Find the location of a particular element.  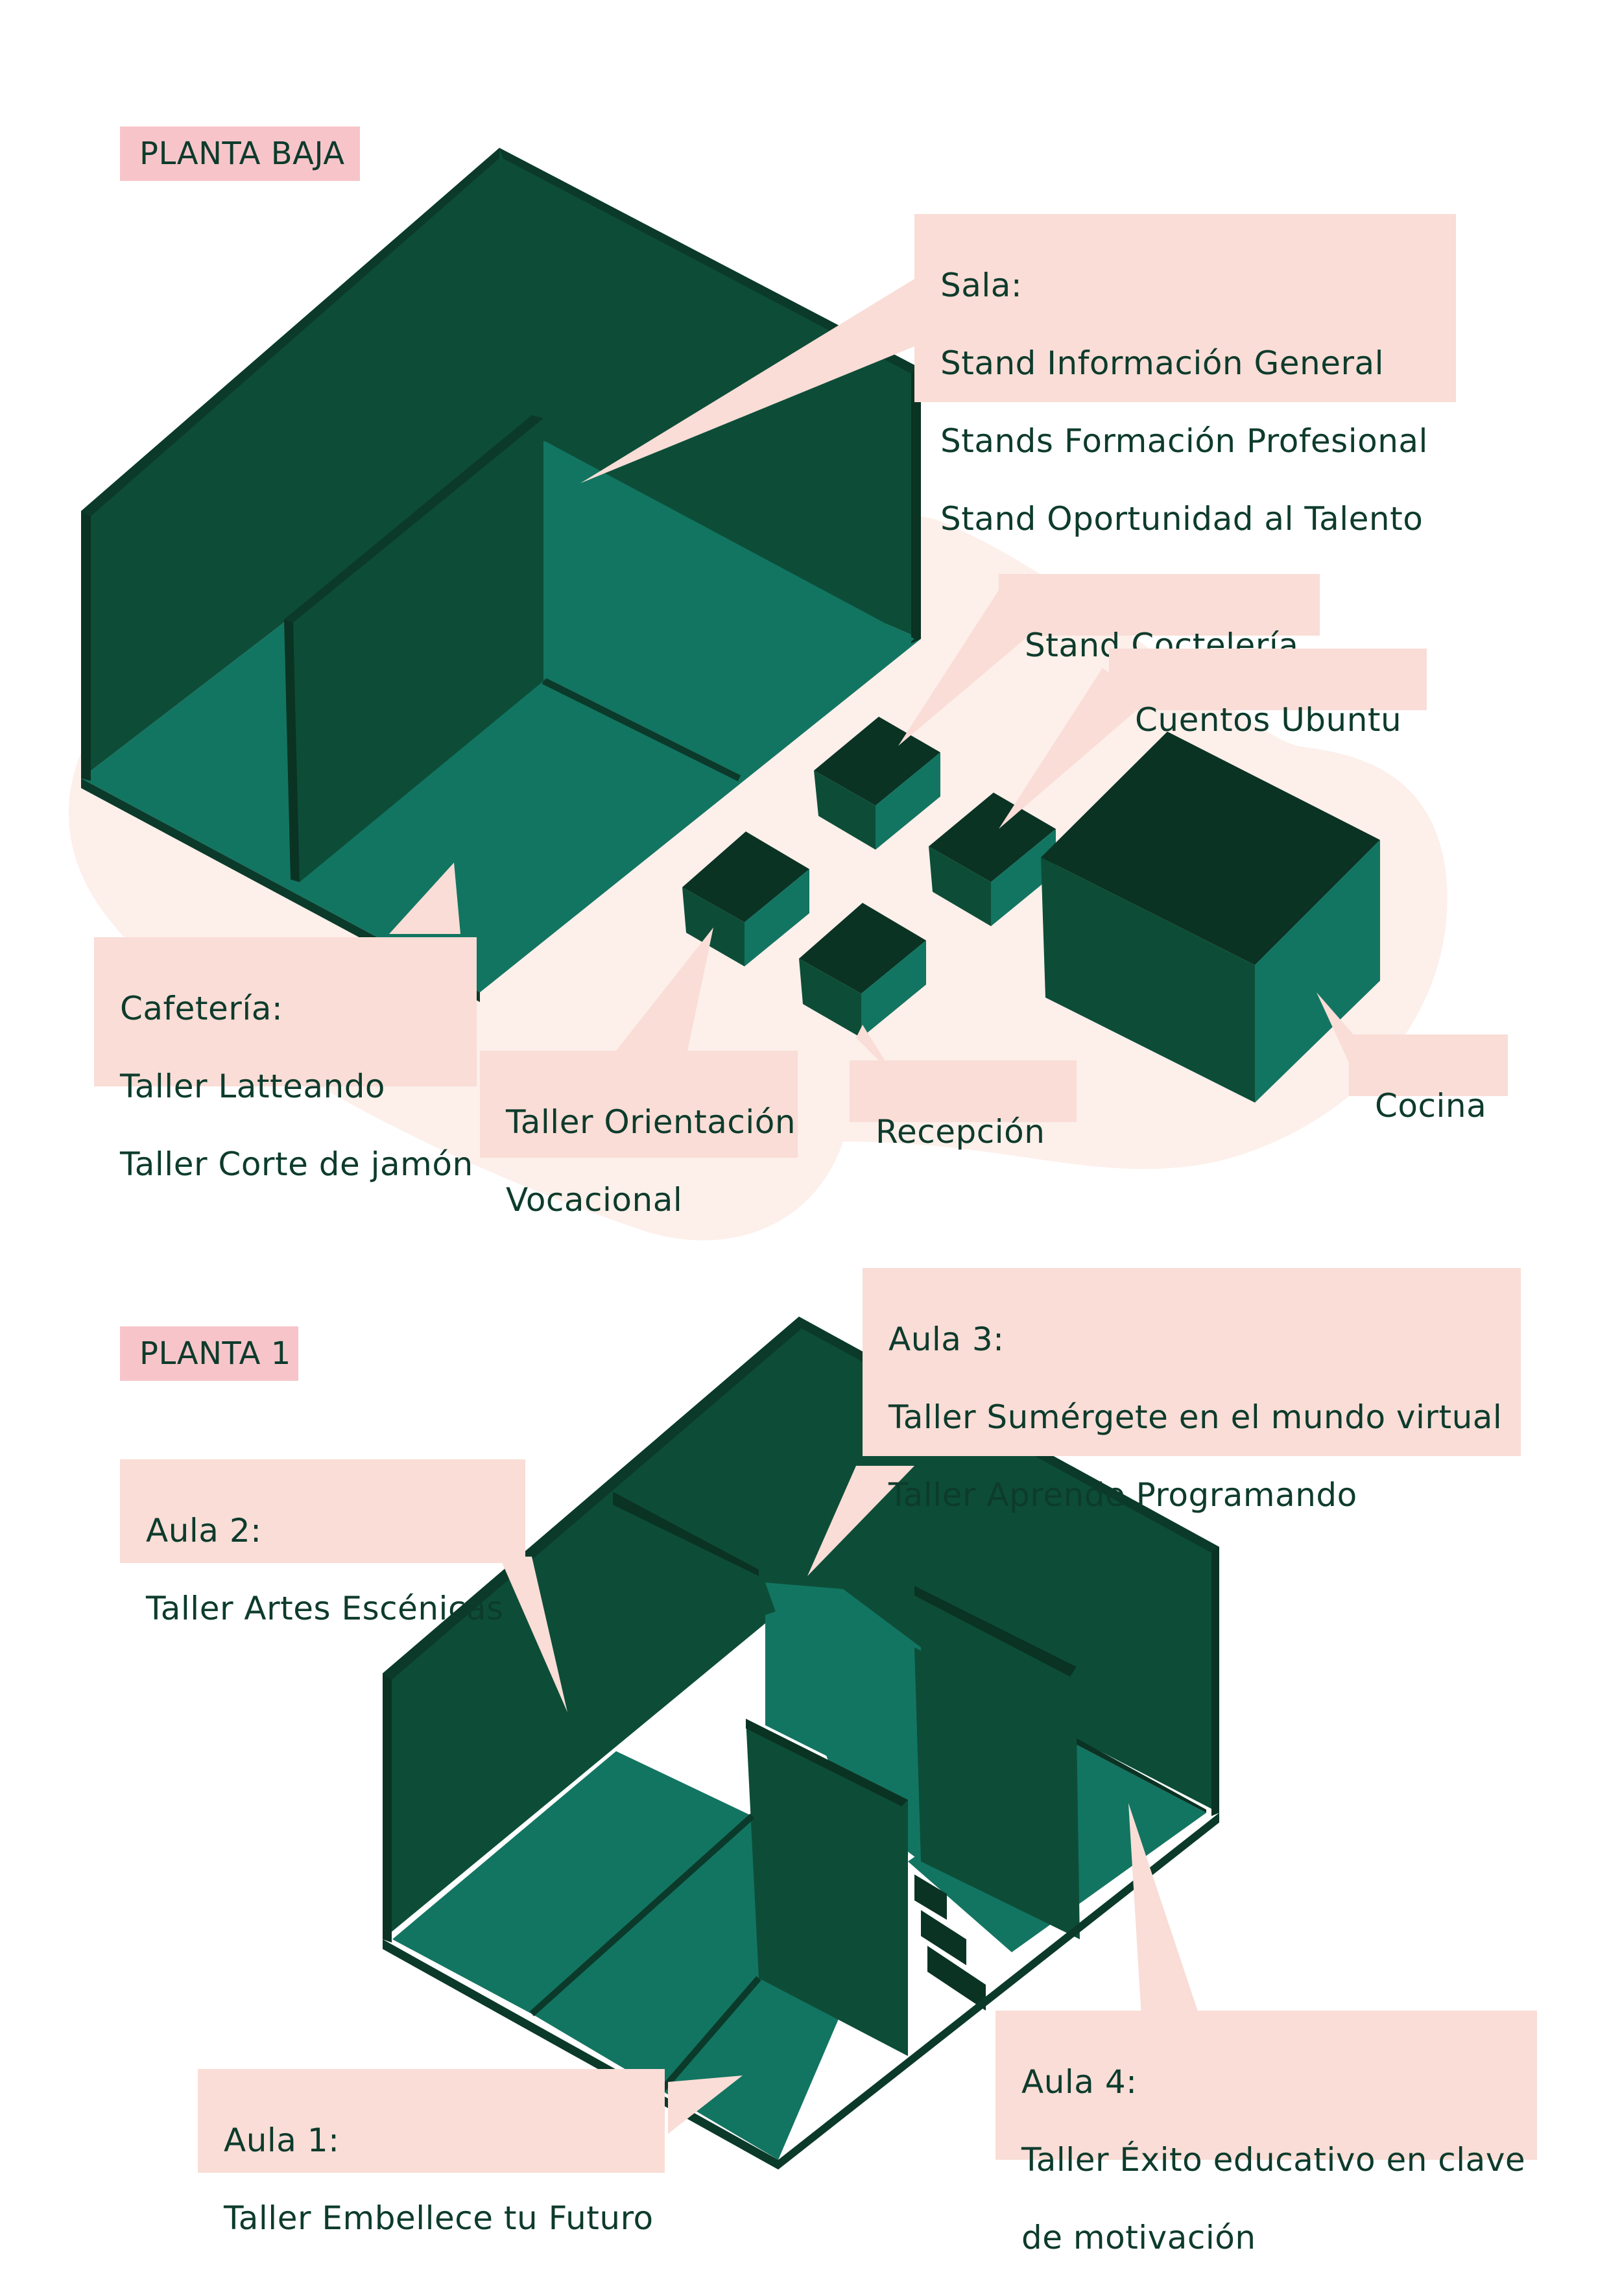

sala-label-line: Stands Formación Profesional is located at coordinates (1184, 441).